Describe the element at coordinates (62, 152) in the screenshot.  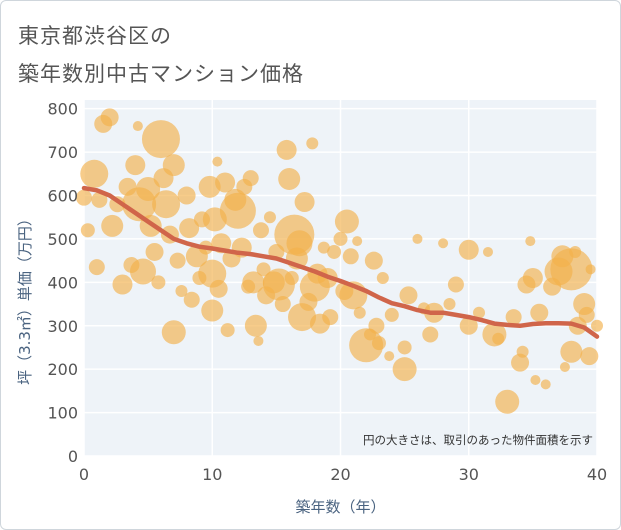
I see `y-tick-label: 700` at that location.